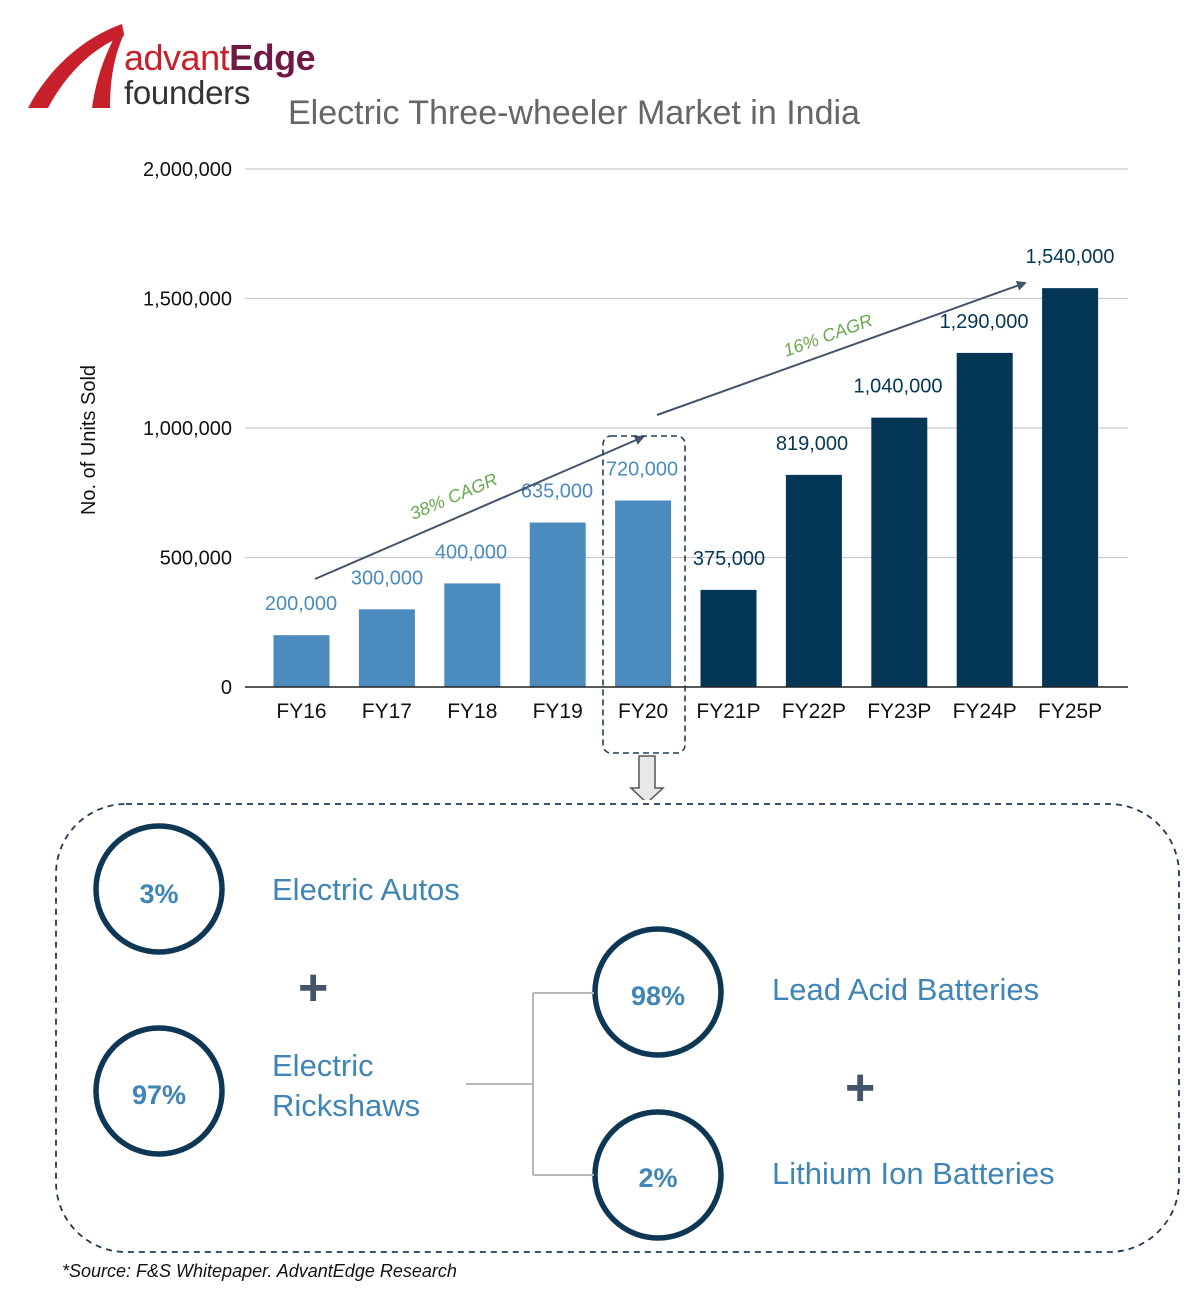 The height and width of the screenshot is (1294, 1200). What do you see at coordinates (647, 777) in the screenshot?
I see `down-arrow-icon` at bounding box center [647, 777].